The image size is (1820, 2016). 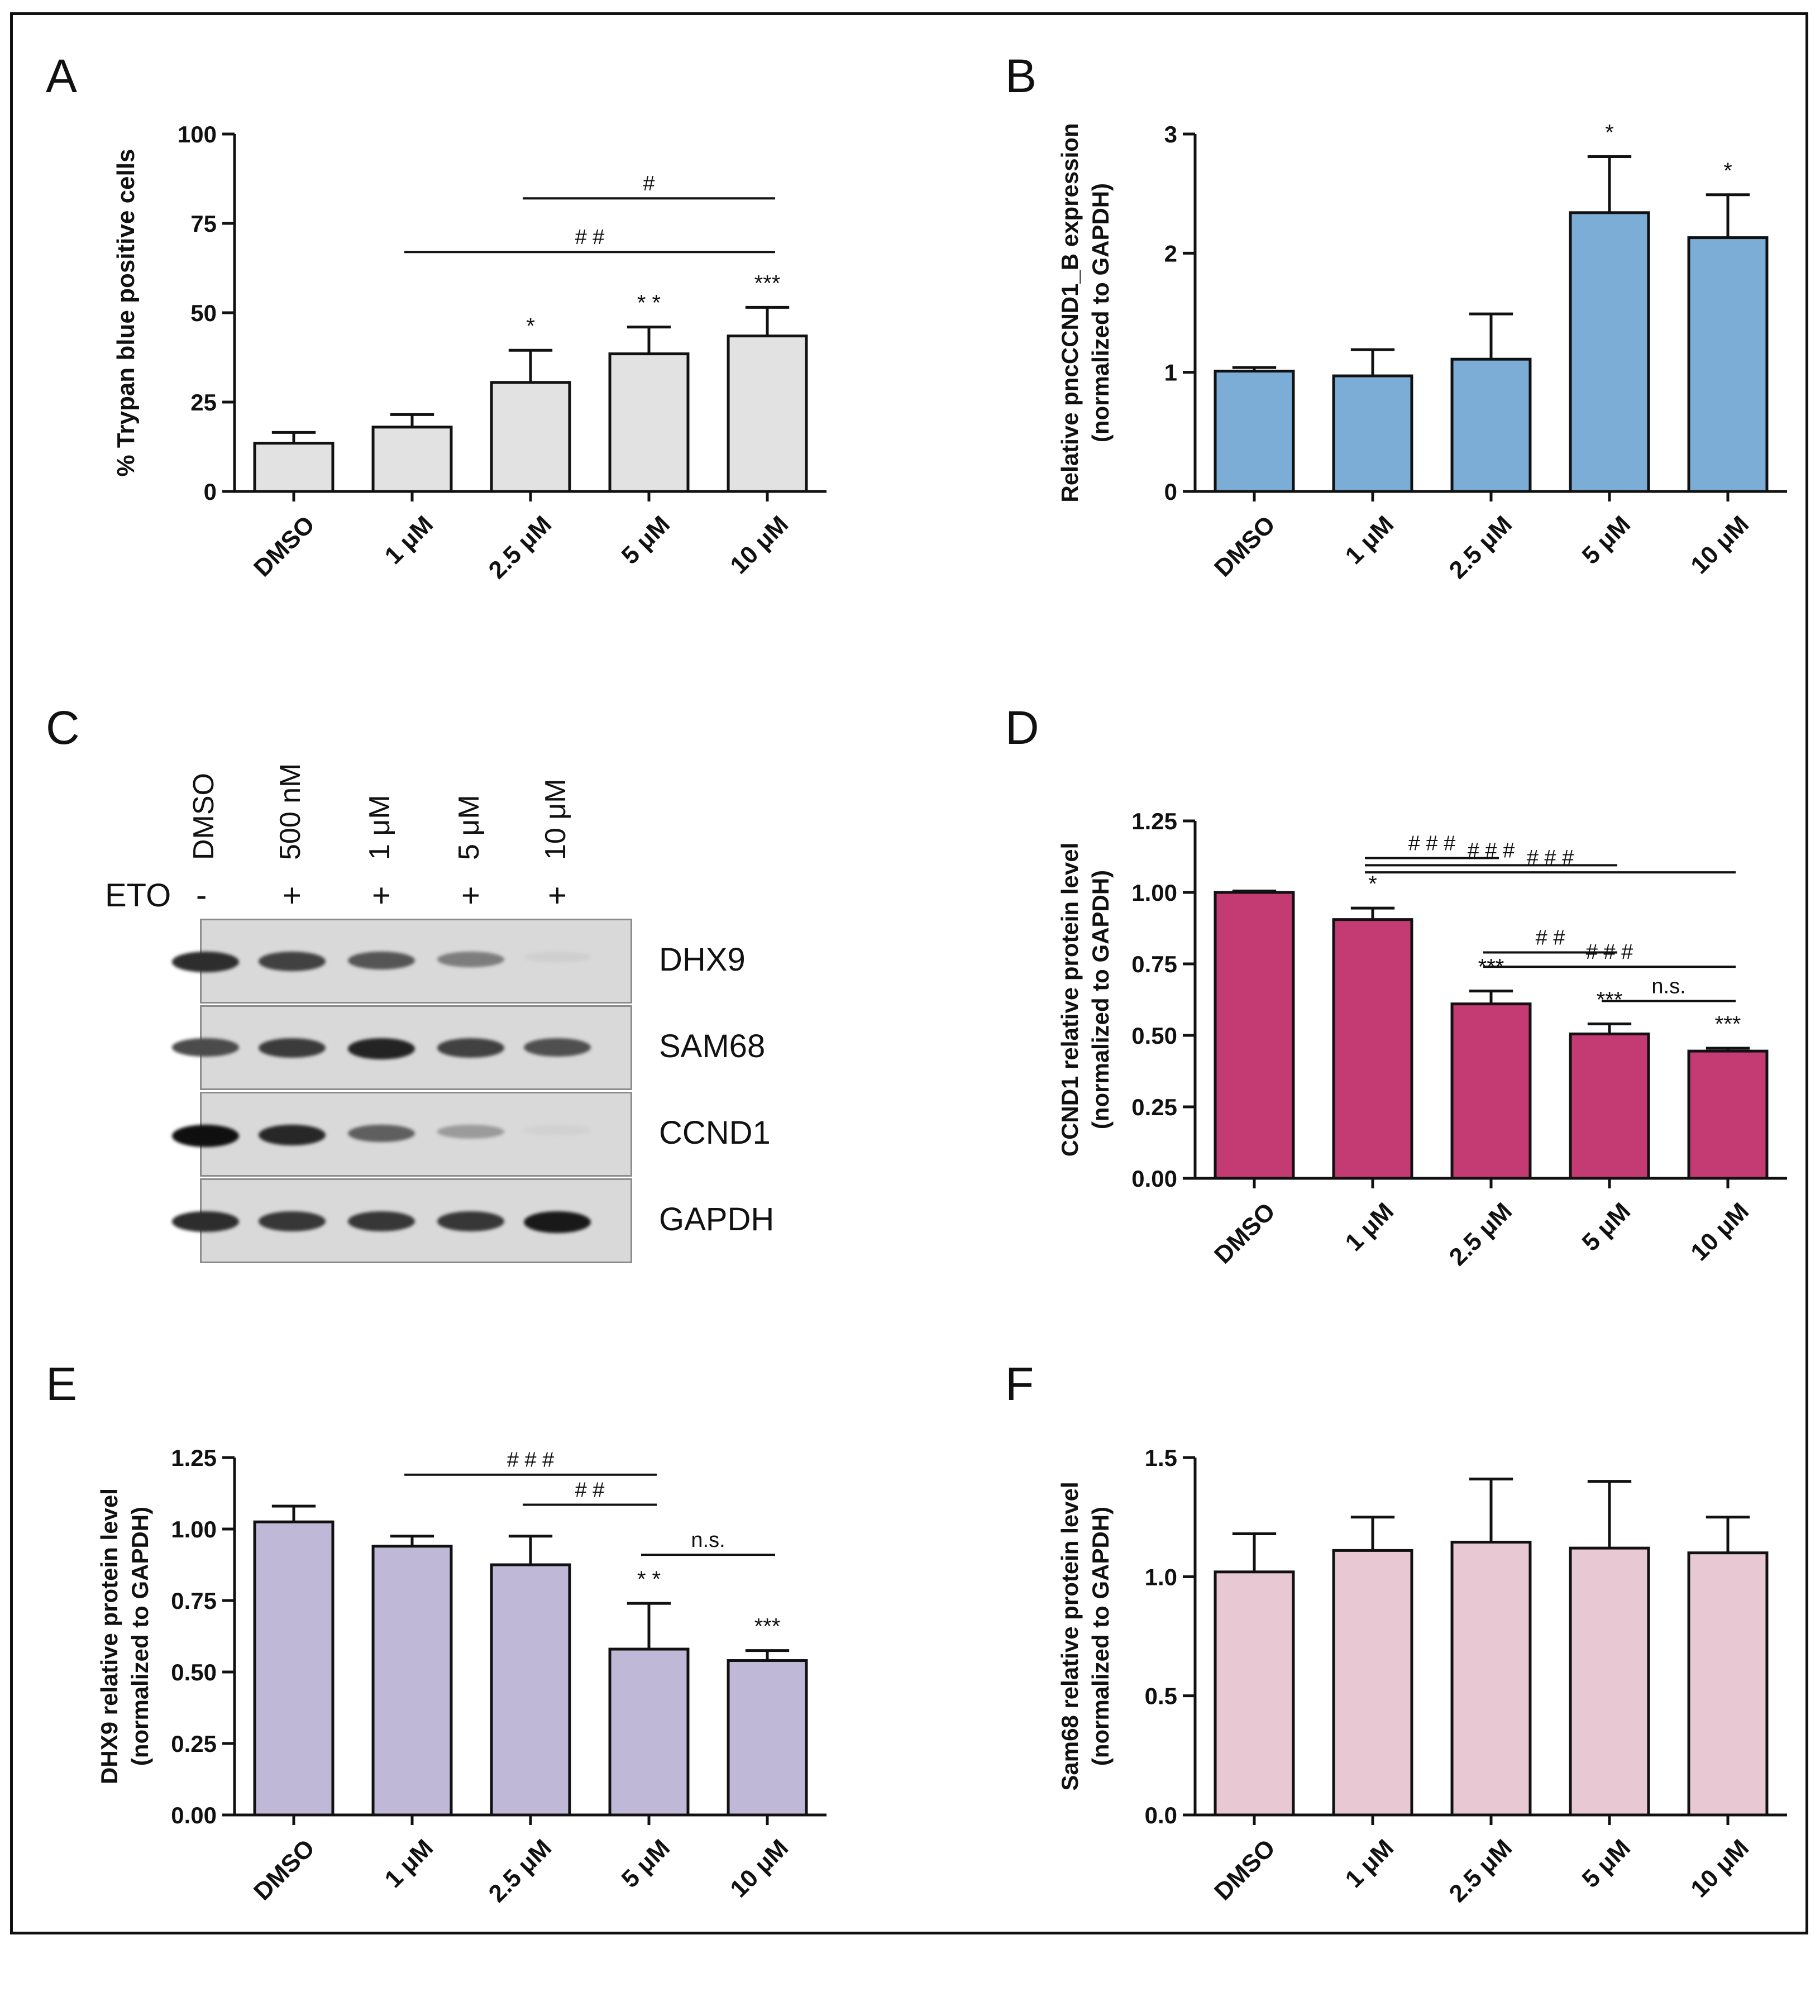 I want to click on y-axis-title: % Trypan blue positive cells, so click(x=126, y=313).